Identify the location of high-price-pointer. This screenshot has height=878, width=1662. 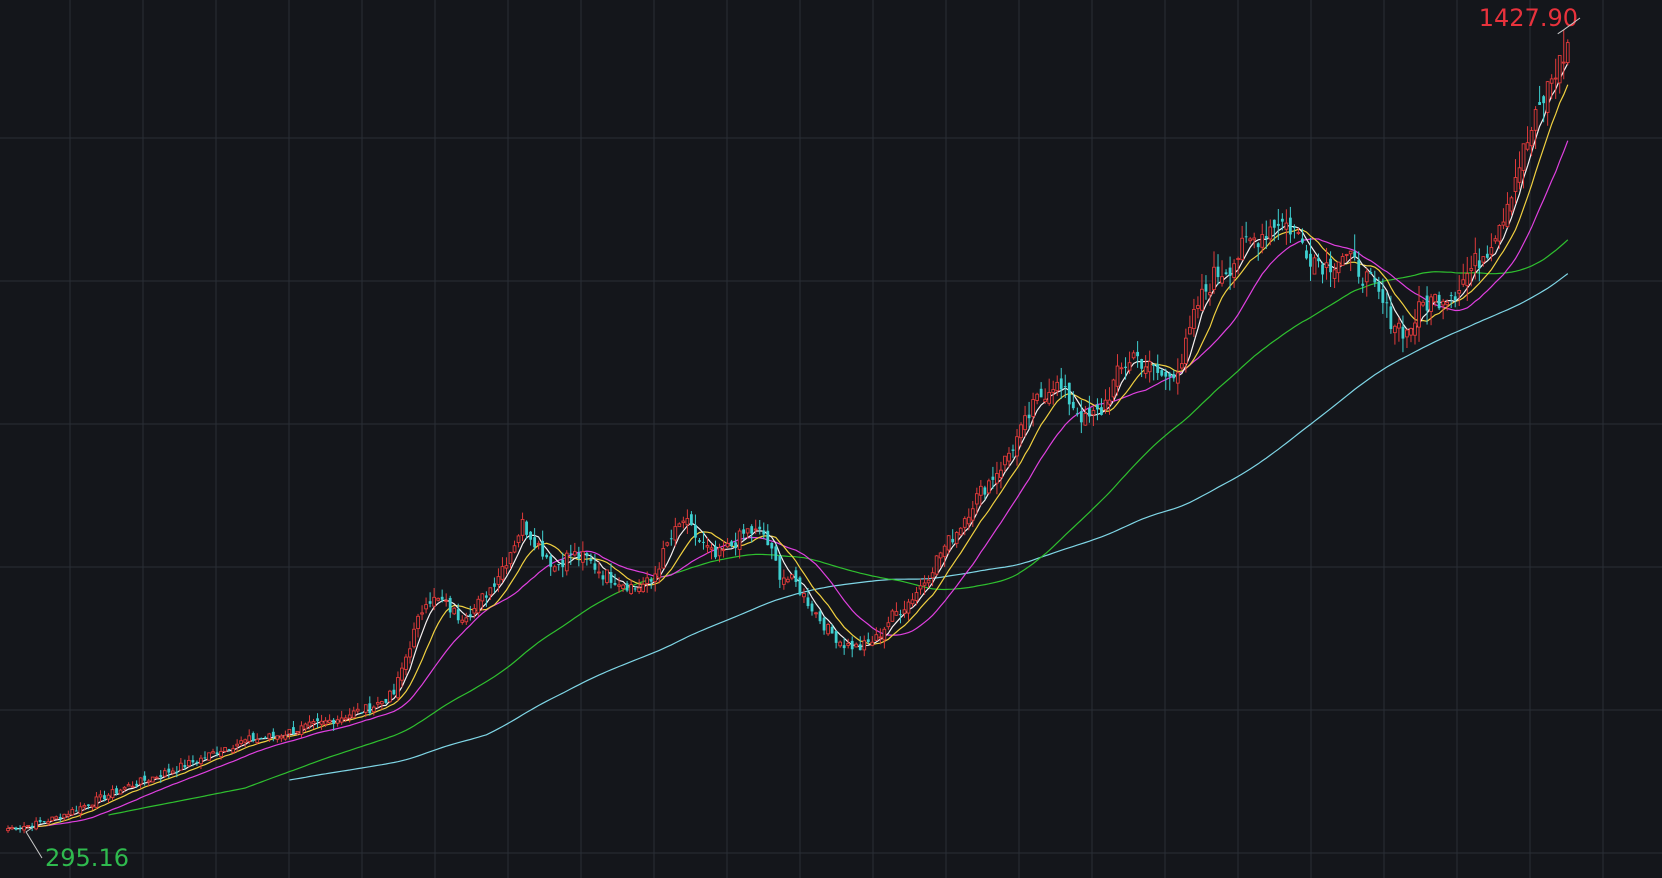
(1569, 26).